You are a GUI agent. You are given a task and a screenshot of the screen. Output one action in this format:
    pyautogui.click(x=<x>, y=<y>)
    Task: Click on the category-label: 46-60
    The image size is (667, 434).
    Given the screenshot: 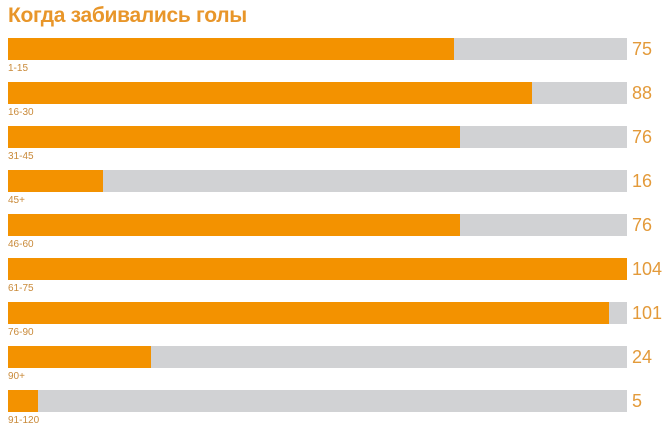 What is the action you would take?
    pyautogui.click(x=21, y=244)
    